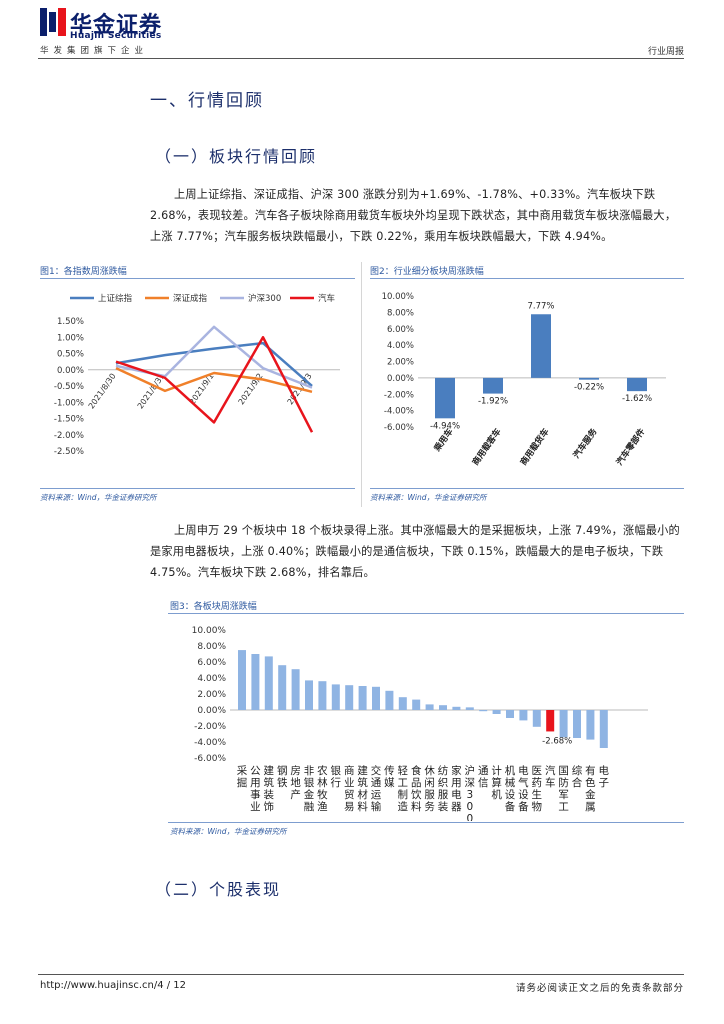  What do you see at coordinates (376, 770) in the screenshot?
I see `category-label-char: 交` at bounding box center [376, 770].